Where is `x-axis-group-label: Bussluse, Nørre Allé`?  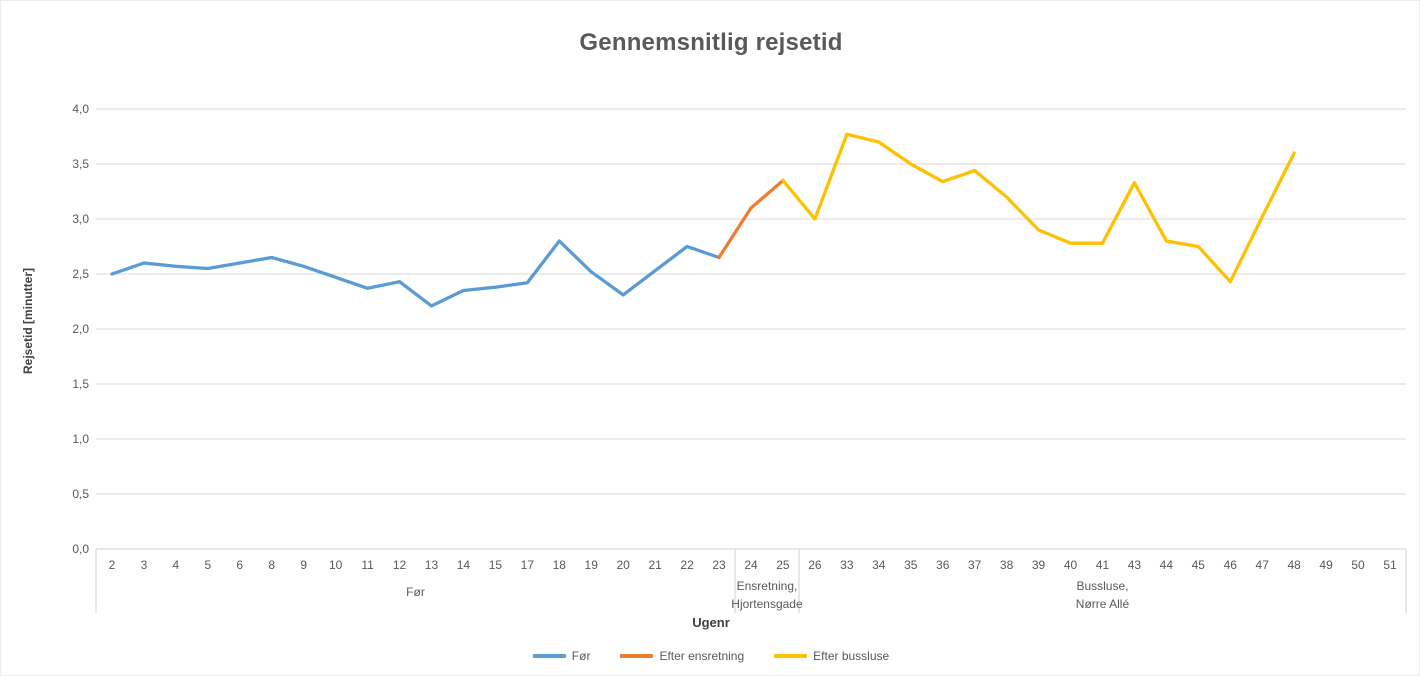 x-axis-group-label: Bussluse, Nørre Allé is located at coordinates (1102, 595).